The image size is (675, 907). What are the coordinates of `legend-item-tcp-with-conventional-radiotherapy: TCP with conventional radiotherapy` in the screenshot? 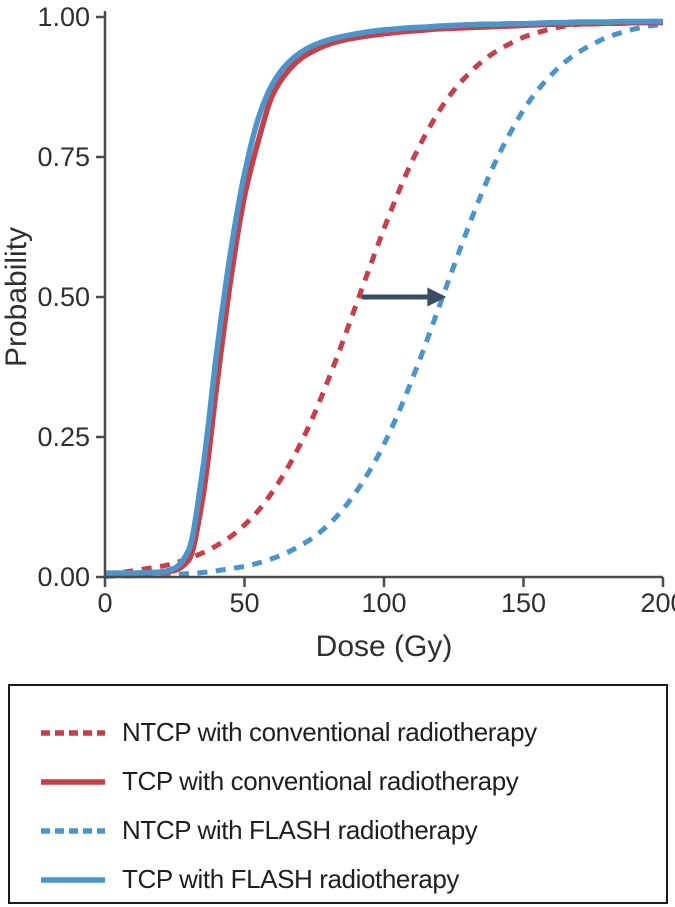 It's located at (338, 781).